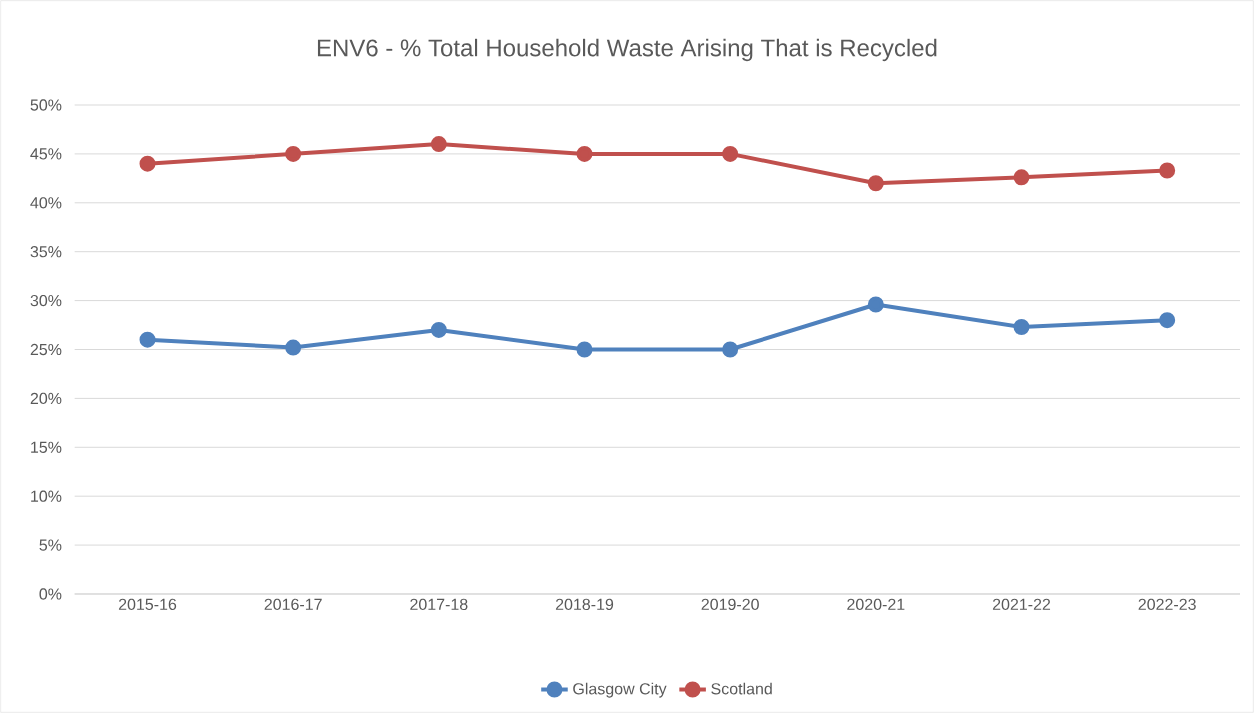 The image size is (1254, 713). I want to click on y-tick-label: 40%, so click(46, 203).